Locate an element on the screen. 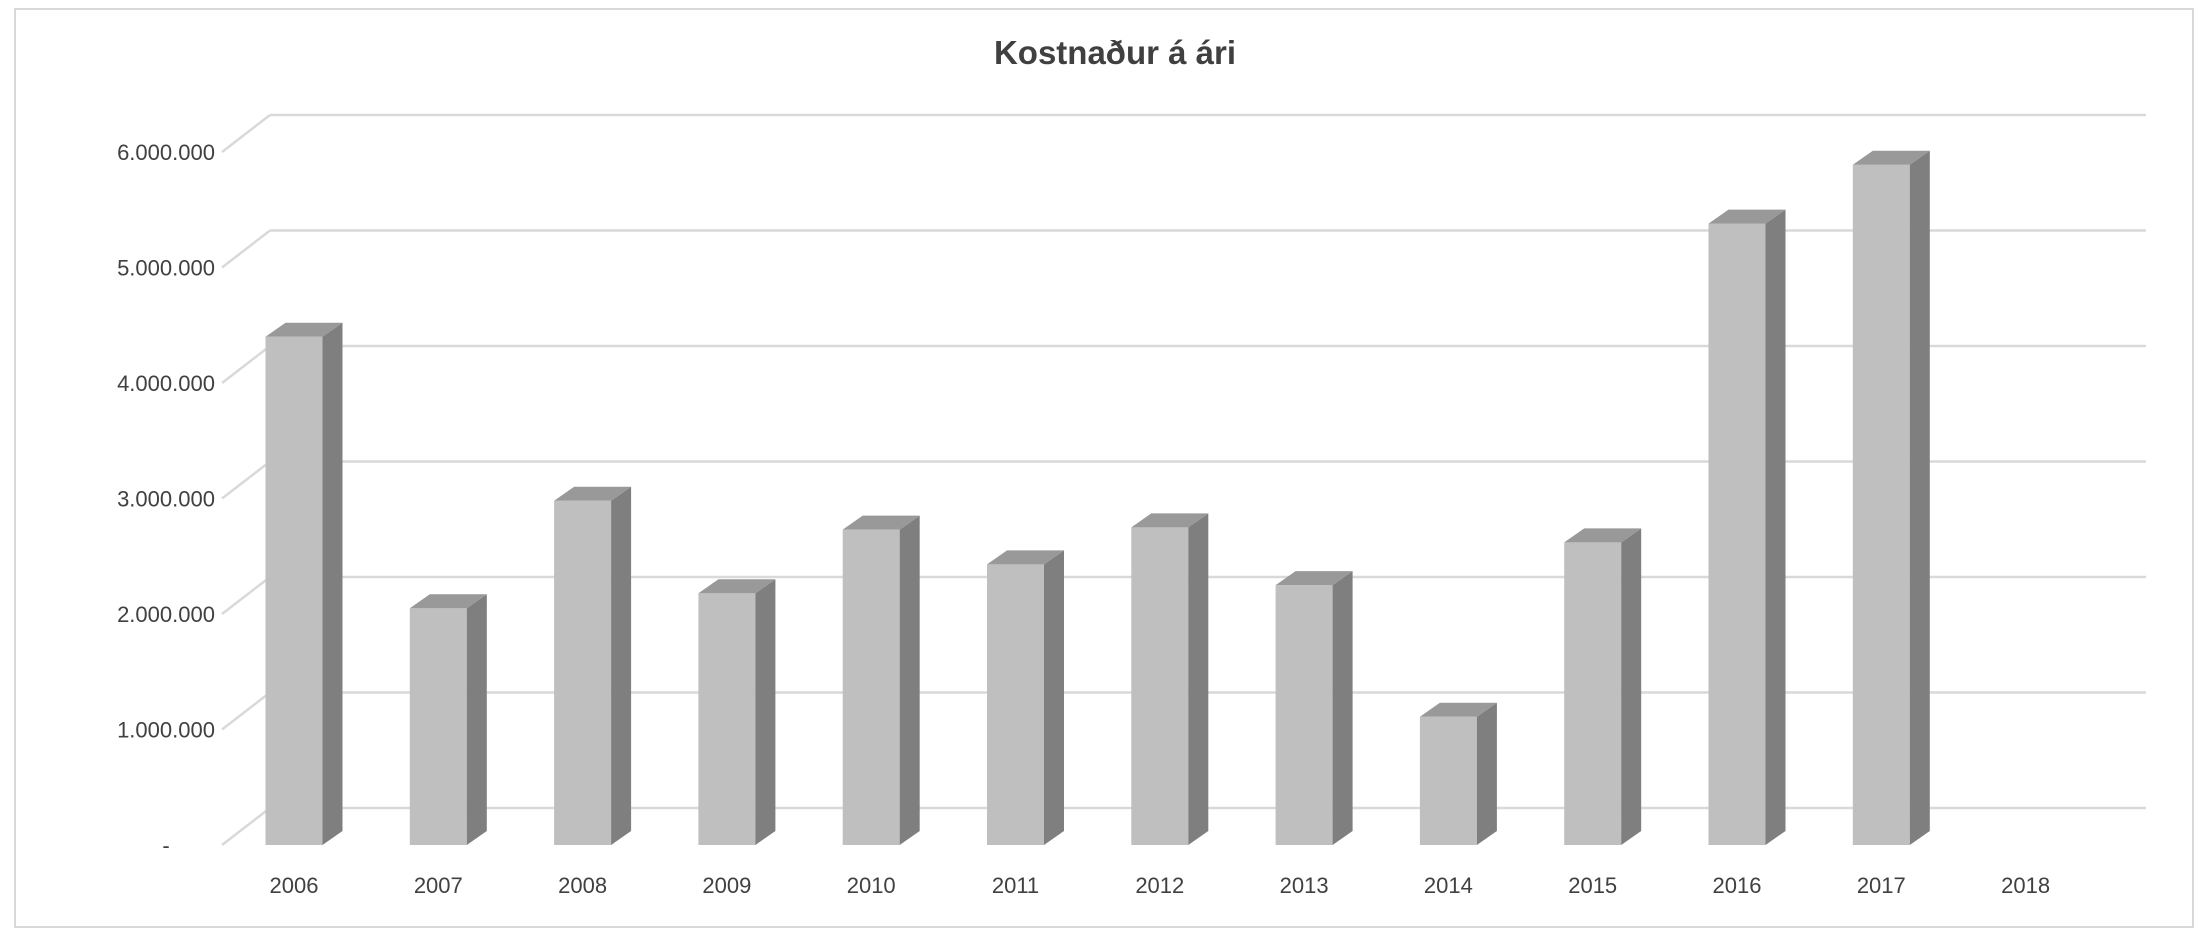  bar-front-2016 is located at coordinates (1737, 534).